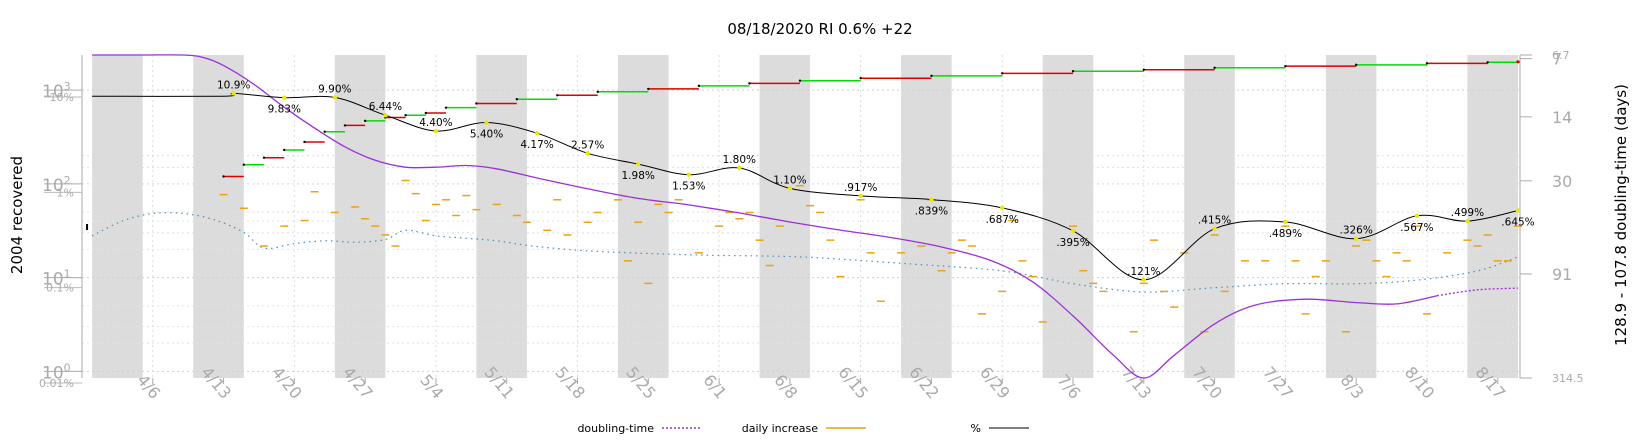  What do you see at coordinates (570, 383) in the screenshot?
I see `x-tick-label: 5/18` at bounding box center [570, 383].